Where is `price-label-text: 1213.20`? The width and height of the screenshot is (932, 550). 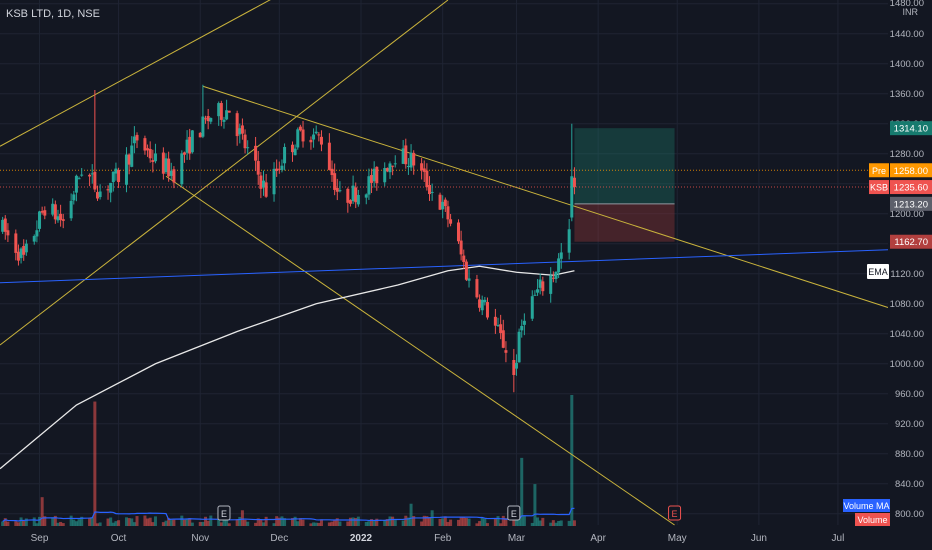
price-label-text: 1213.20 is located at coordinates (911, 204).